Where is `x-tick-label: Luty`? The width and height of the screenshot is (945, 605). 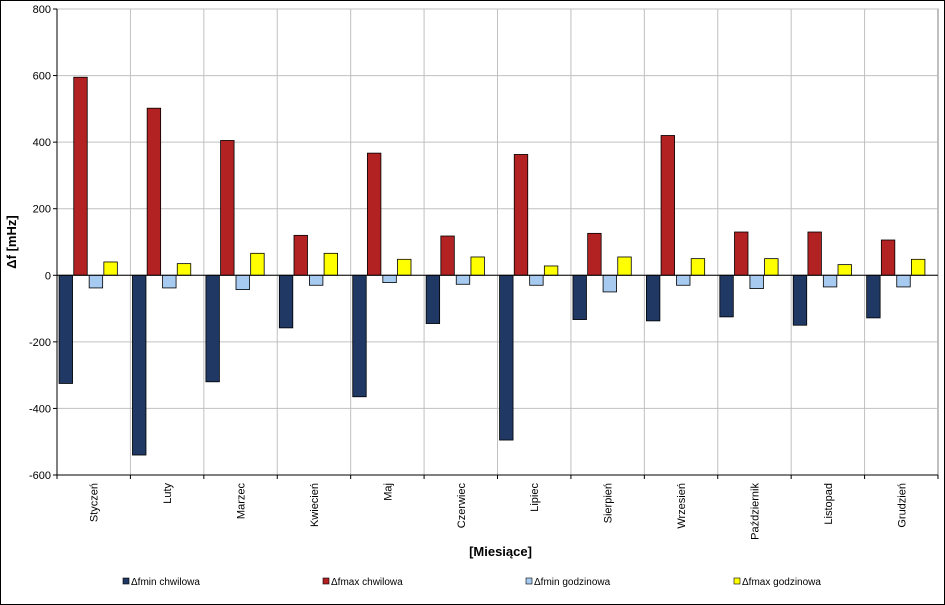 x-tick-label: Luty is located at coordinates (168, 493).